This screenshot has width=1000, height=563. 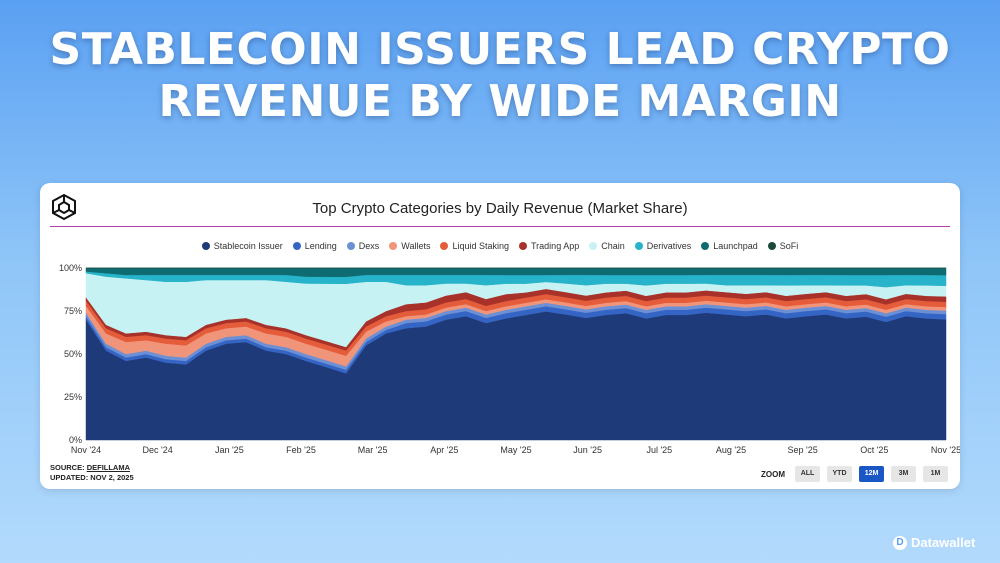 What do you see at coordinates (903, 474) in the screenshot?
I see `zoom-3m-button: 3M` at bounding box center [903, 474].